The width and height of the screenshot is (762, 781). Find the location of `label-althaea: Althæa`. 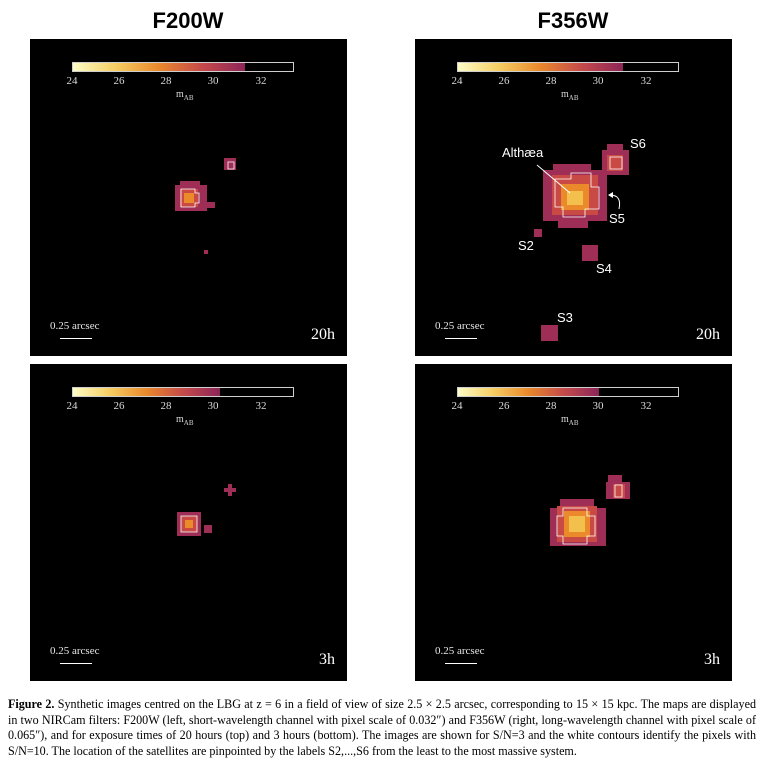

label-althaea: Althæa is located at coordinates (523, 152).